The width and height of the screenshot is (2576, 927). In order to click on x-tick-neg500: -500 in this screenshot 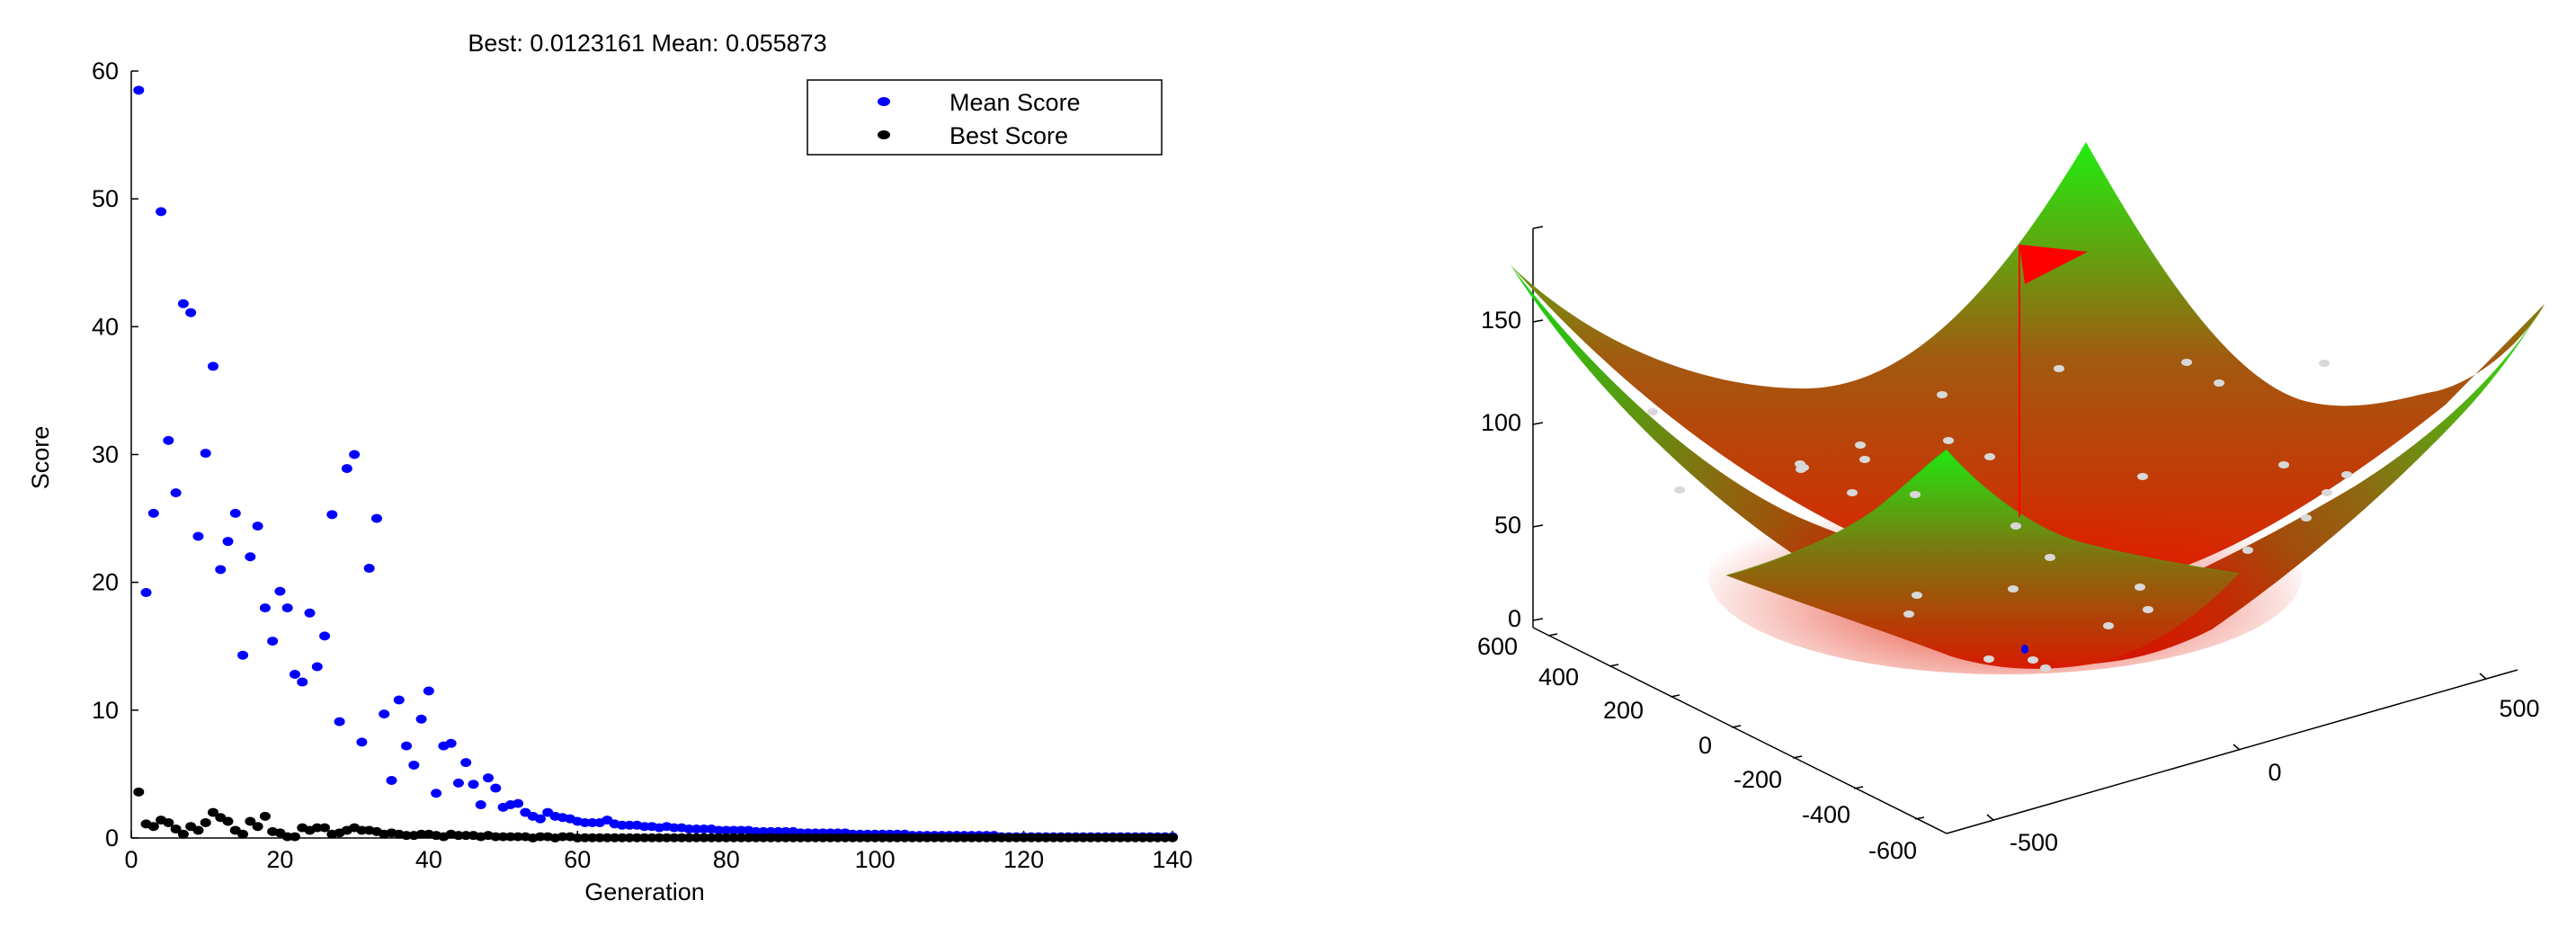, I will do `click(2022, 835)`.